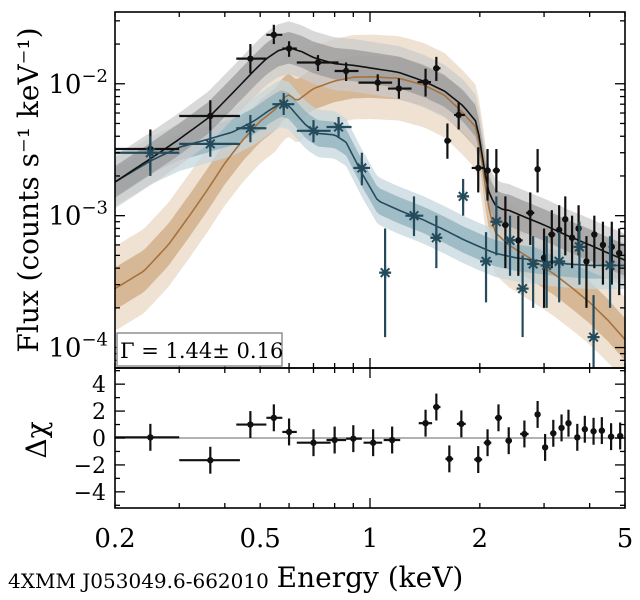 The image size is (640, 600). Describe the element at coordinates (78, 83) in the screenshot. I see `y-tick-label: 10⁻²` at that location.